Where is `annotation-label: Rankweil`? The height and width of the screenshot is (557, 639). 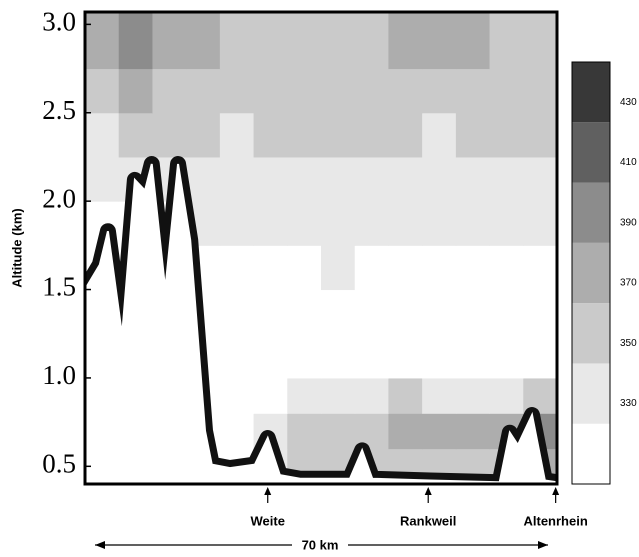 annotation-label: Rankweil is located at coordinates (428, 520).